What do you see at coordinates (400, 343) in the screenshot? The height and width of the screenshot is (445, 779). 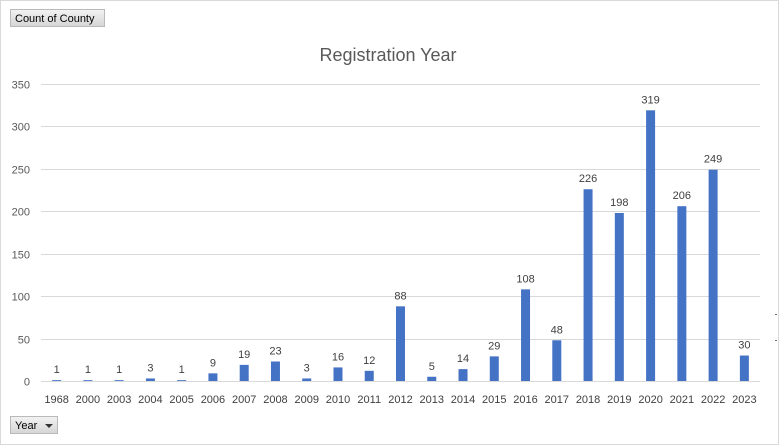 I see `bar-2012` at bounding box center [400, 343].